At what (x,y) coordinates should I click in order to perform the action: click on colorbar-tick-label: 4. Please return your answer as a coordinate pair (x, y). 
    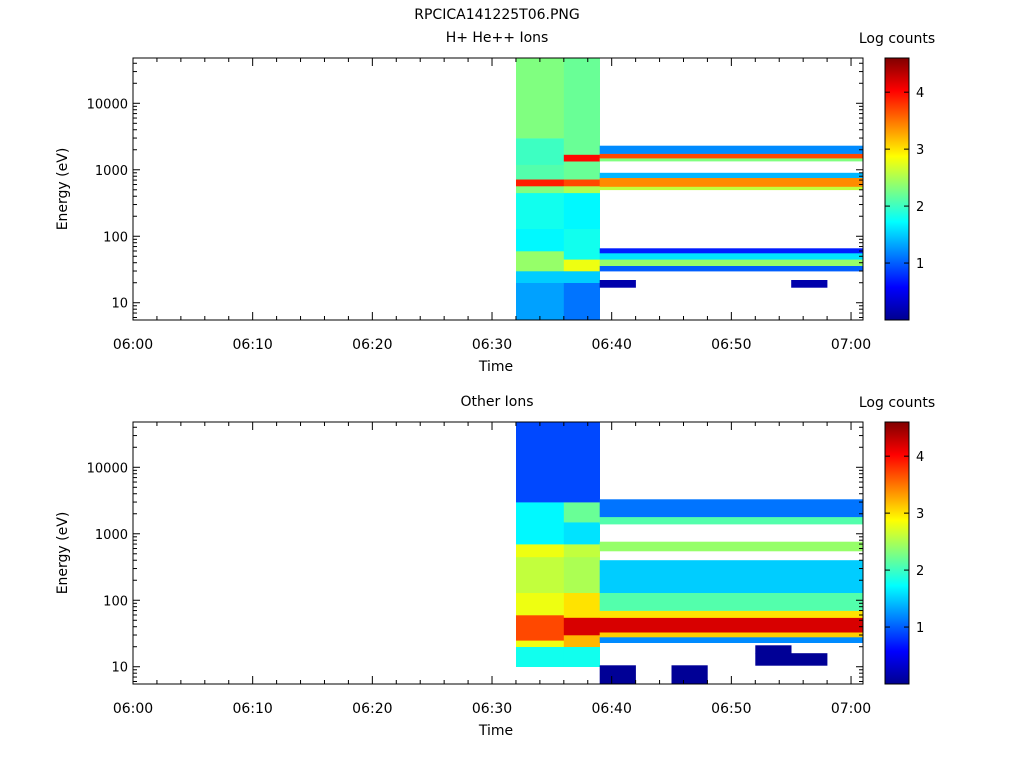
    Looking at the image, I should click on (920, 93).